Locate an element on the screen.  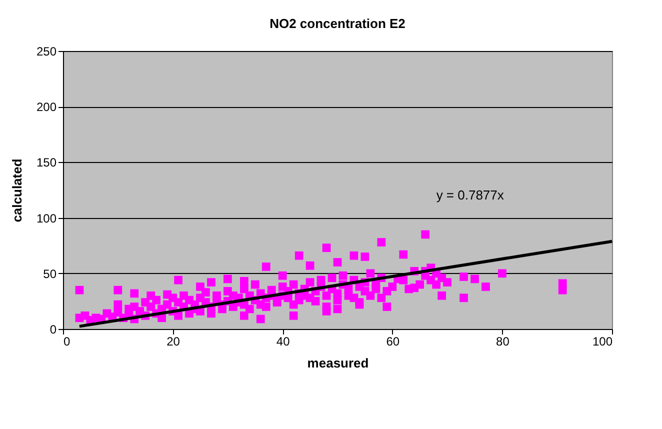
x-axis-title: measured is located at coordinates (338, 363).